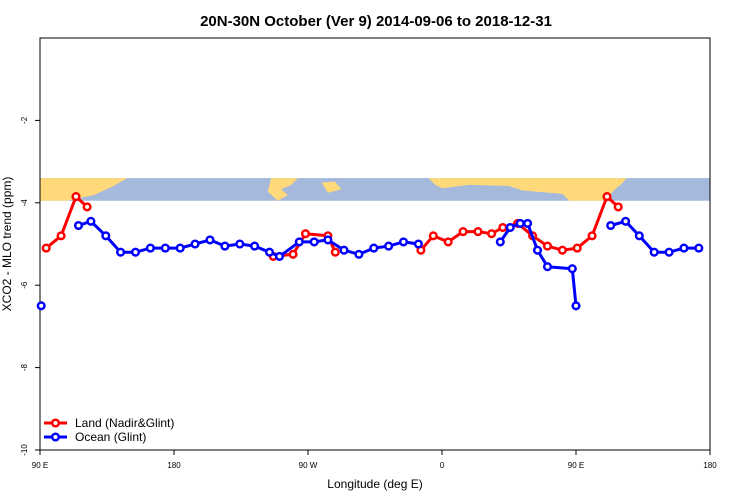 The image size is (750, 500). I want to click on world-map-band, so click(375, 189).